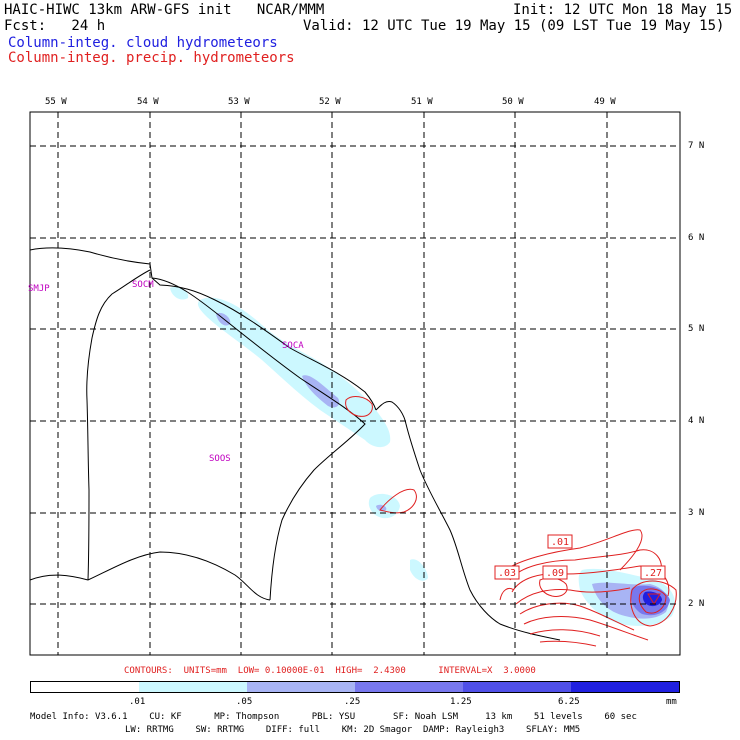  I want to click on scale-label: .05, so click(244, 702).